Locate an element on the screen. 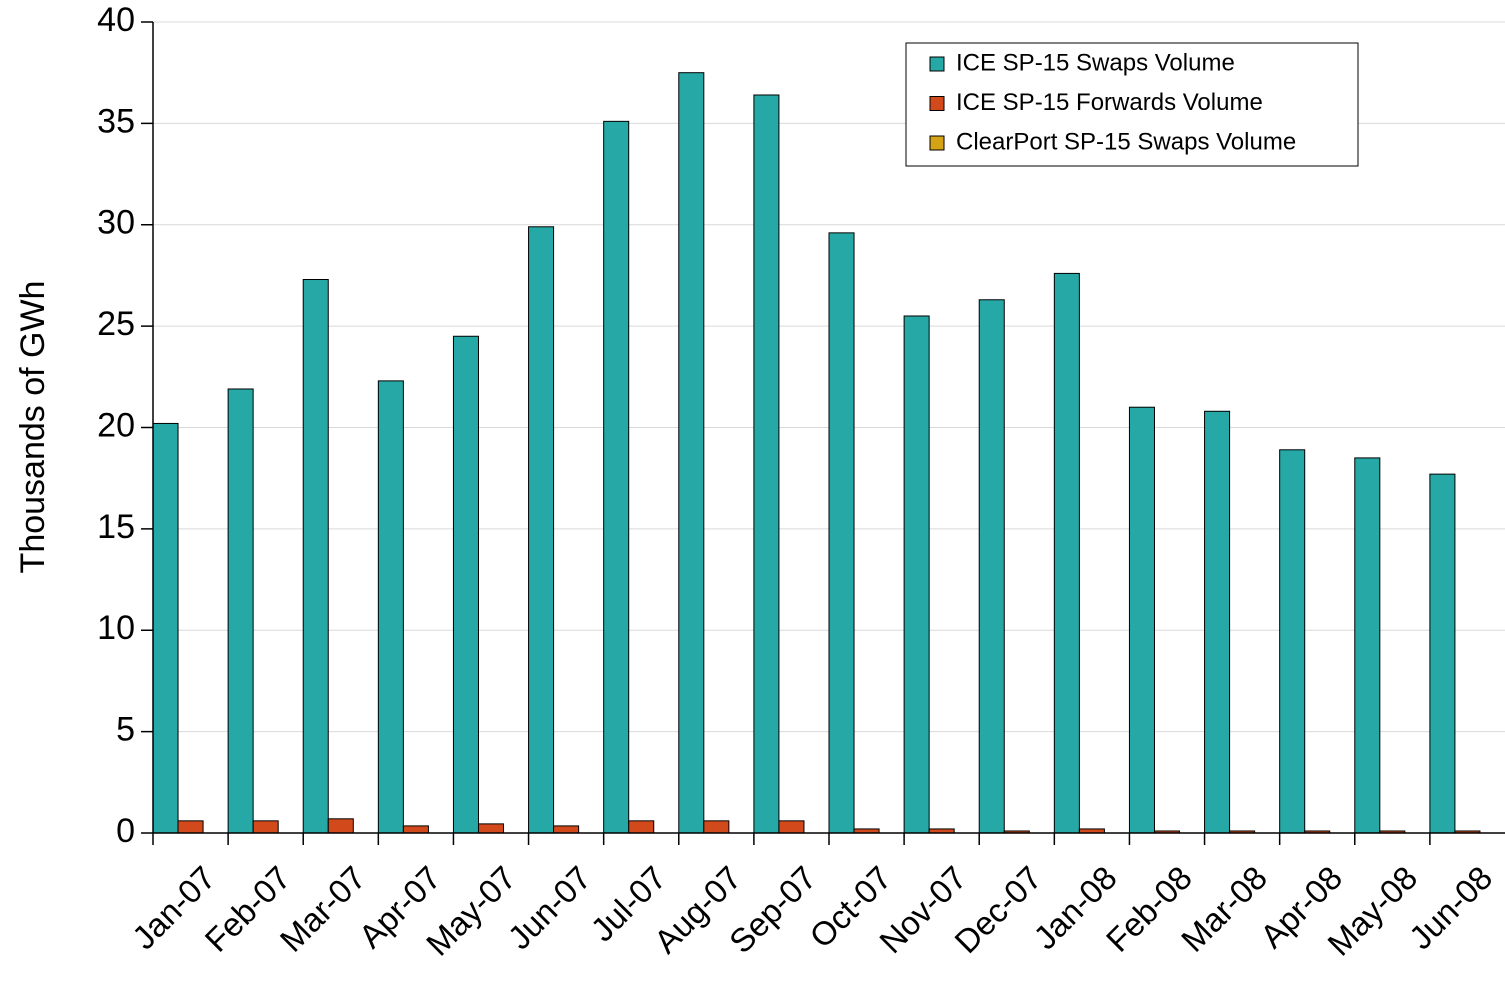 Image resolution: width=1505 pixels, height=998 pixels. legend-label: ICE SP-15 Swaps Volume is located at coordinates (1095, 62).